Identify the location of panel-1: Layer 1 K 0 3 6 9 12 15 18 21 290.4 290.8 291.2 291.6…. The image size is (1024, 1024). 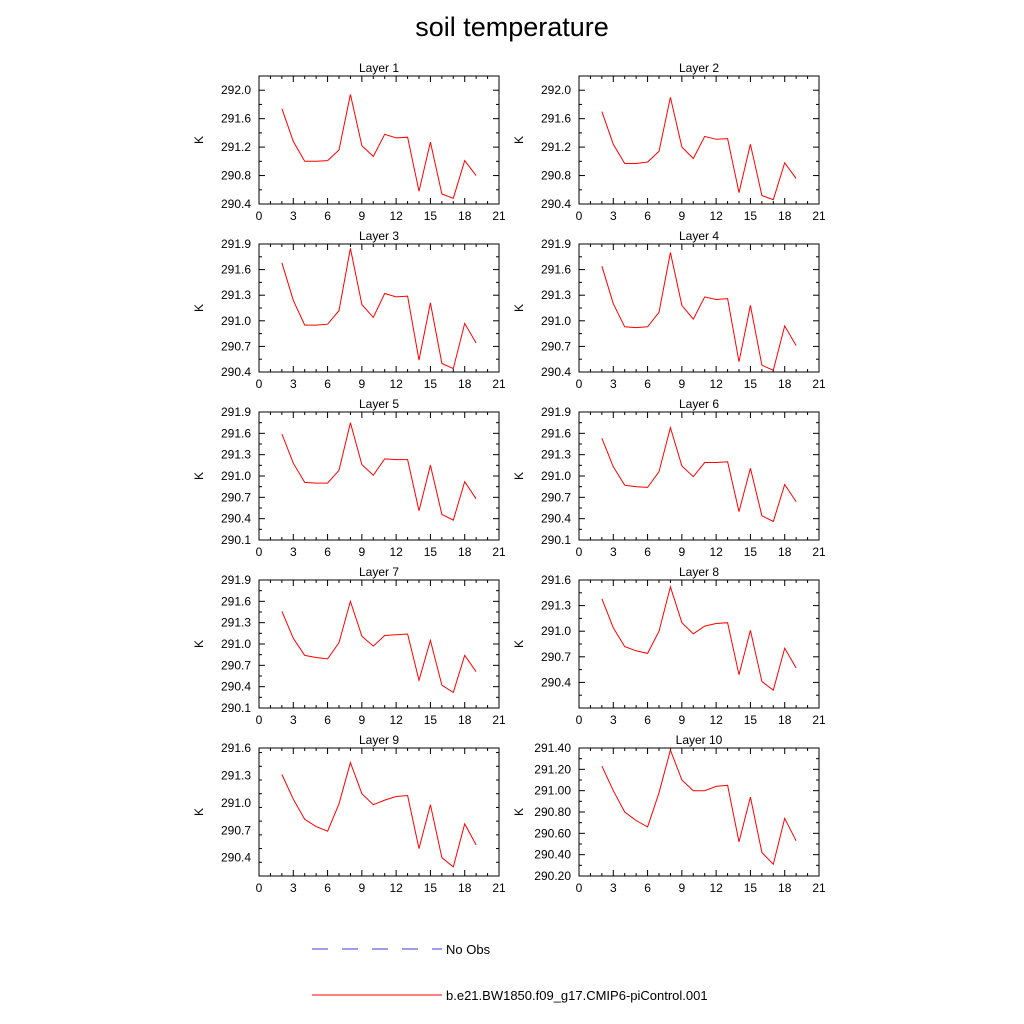
(349, 142).